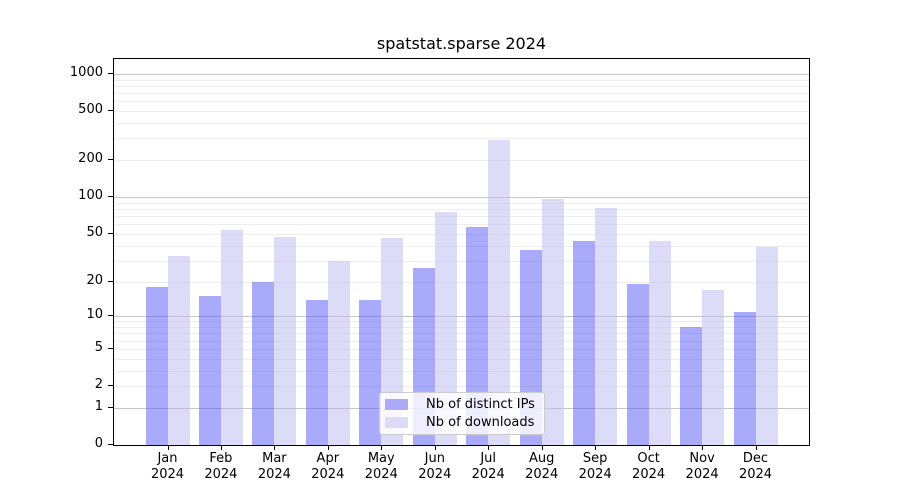 Image resolution: width=900 pixels, height=500 pixels. Describe the element at coordinates (461, 43) in the screenshot. I see `chart-title: spatstat.sparse 2024` at that location.